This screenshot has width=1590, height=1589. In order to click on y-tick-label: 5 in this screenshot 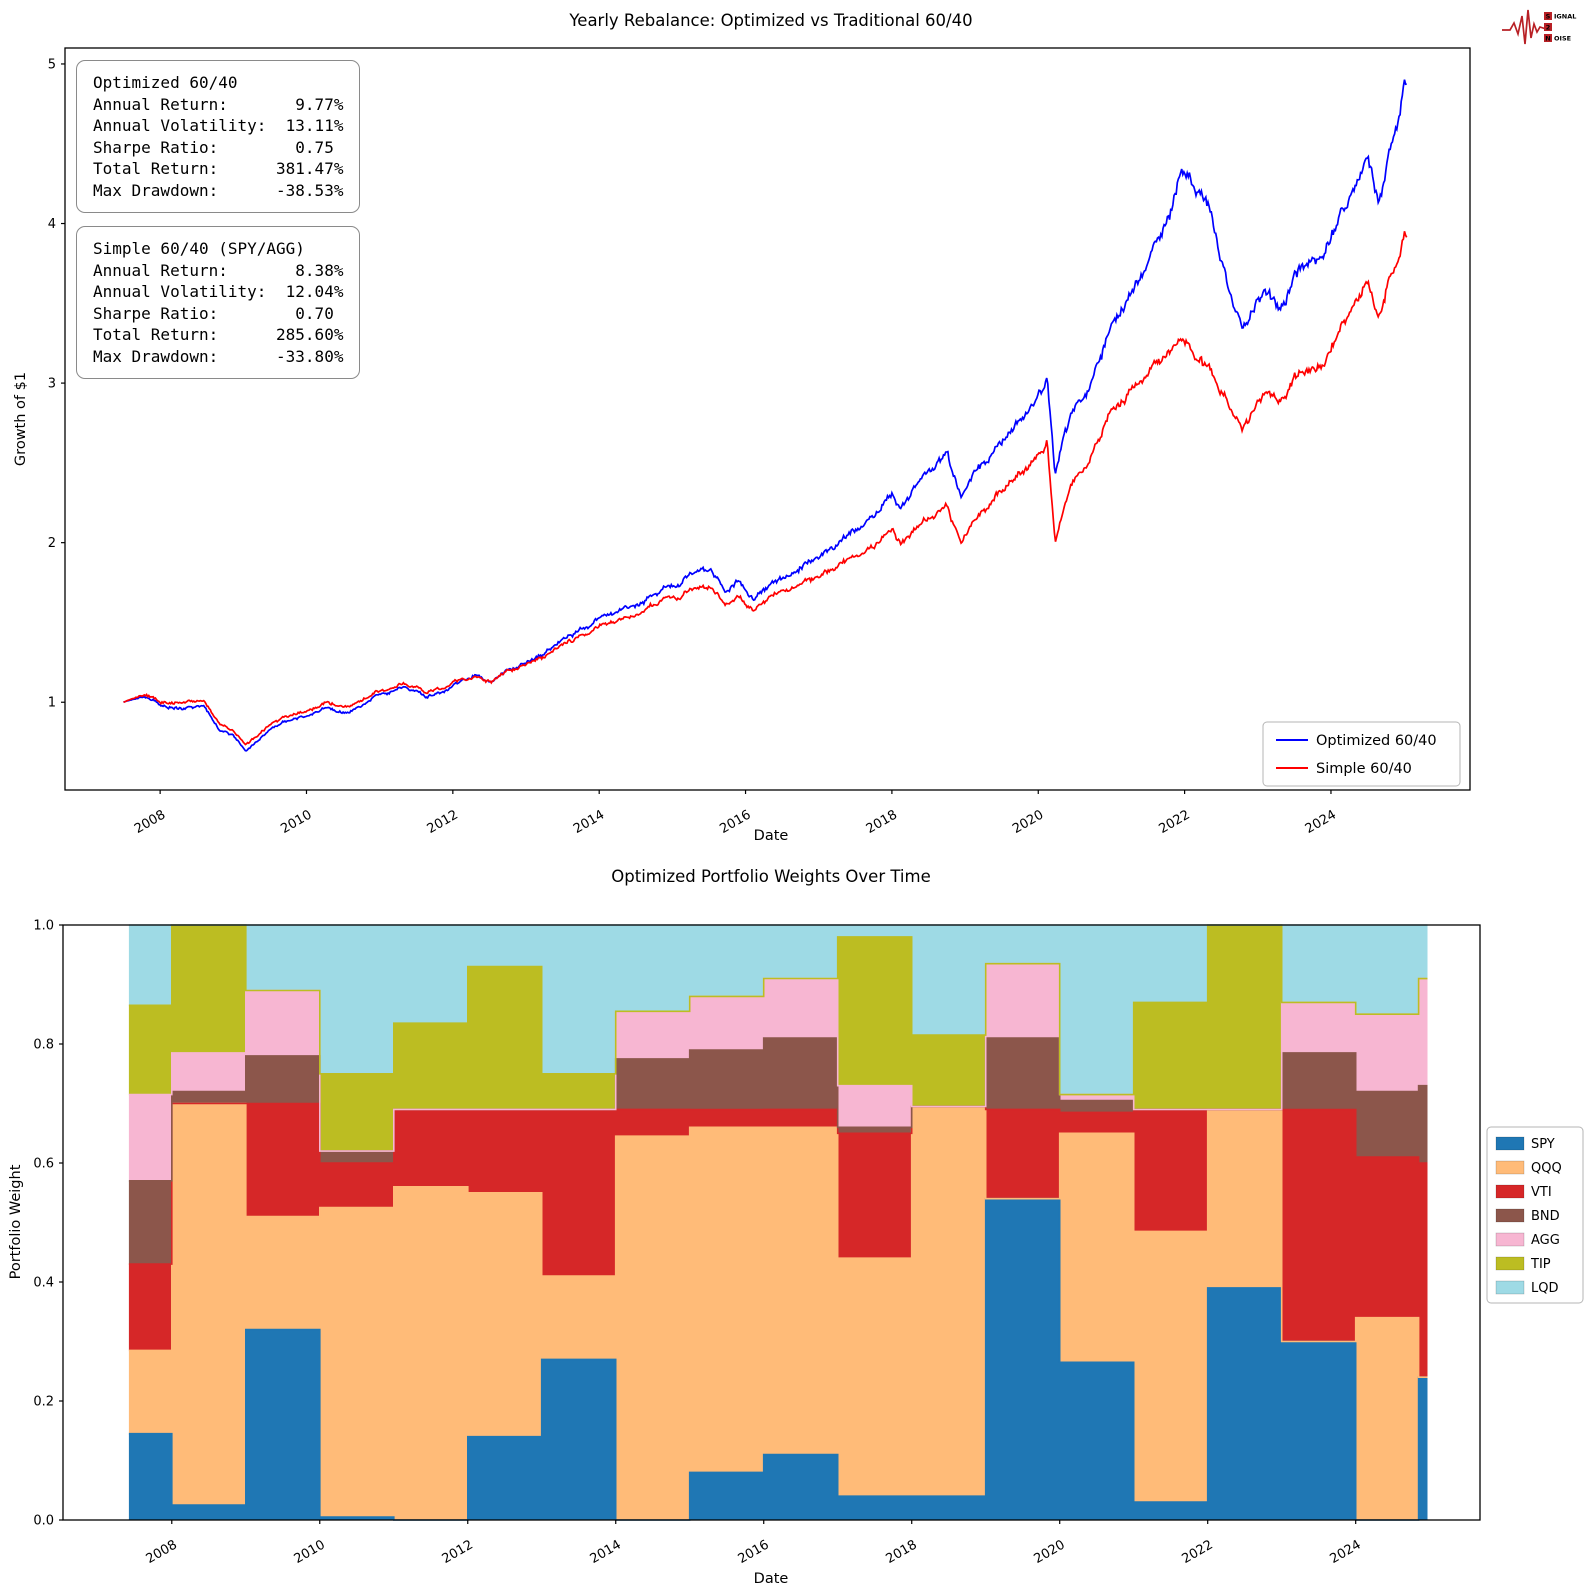, I will do `click(52, 64)`.